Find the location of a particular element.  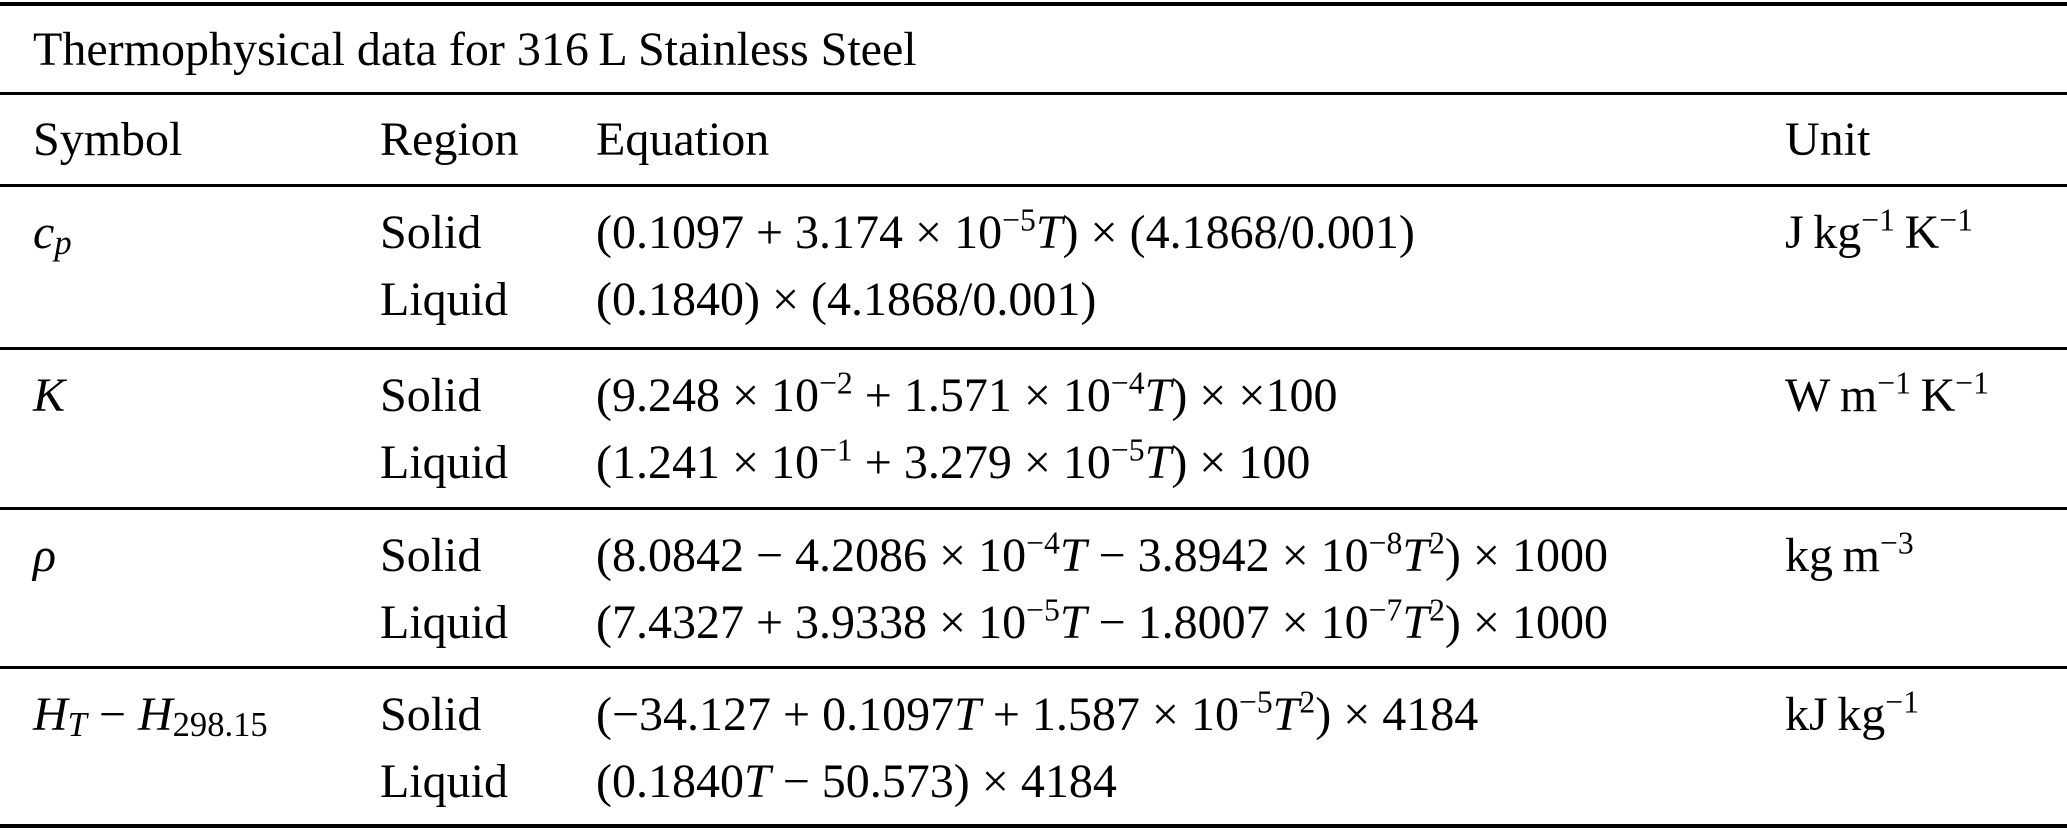

math-token: (7.4327 + 3.9338 × 10 is located at coordinates (811, 622).